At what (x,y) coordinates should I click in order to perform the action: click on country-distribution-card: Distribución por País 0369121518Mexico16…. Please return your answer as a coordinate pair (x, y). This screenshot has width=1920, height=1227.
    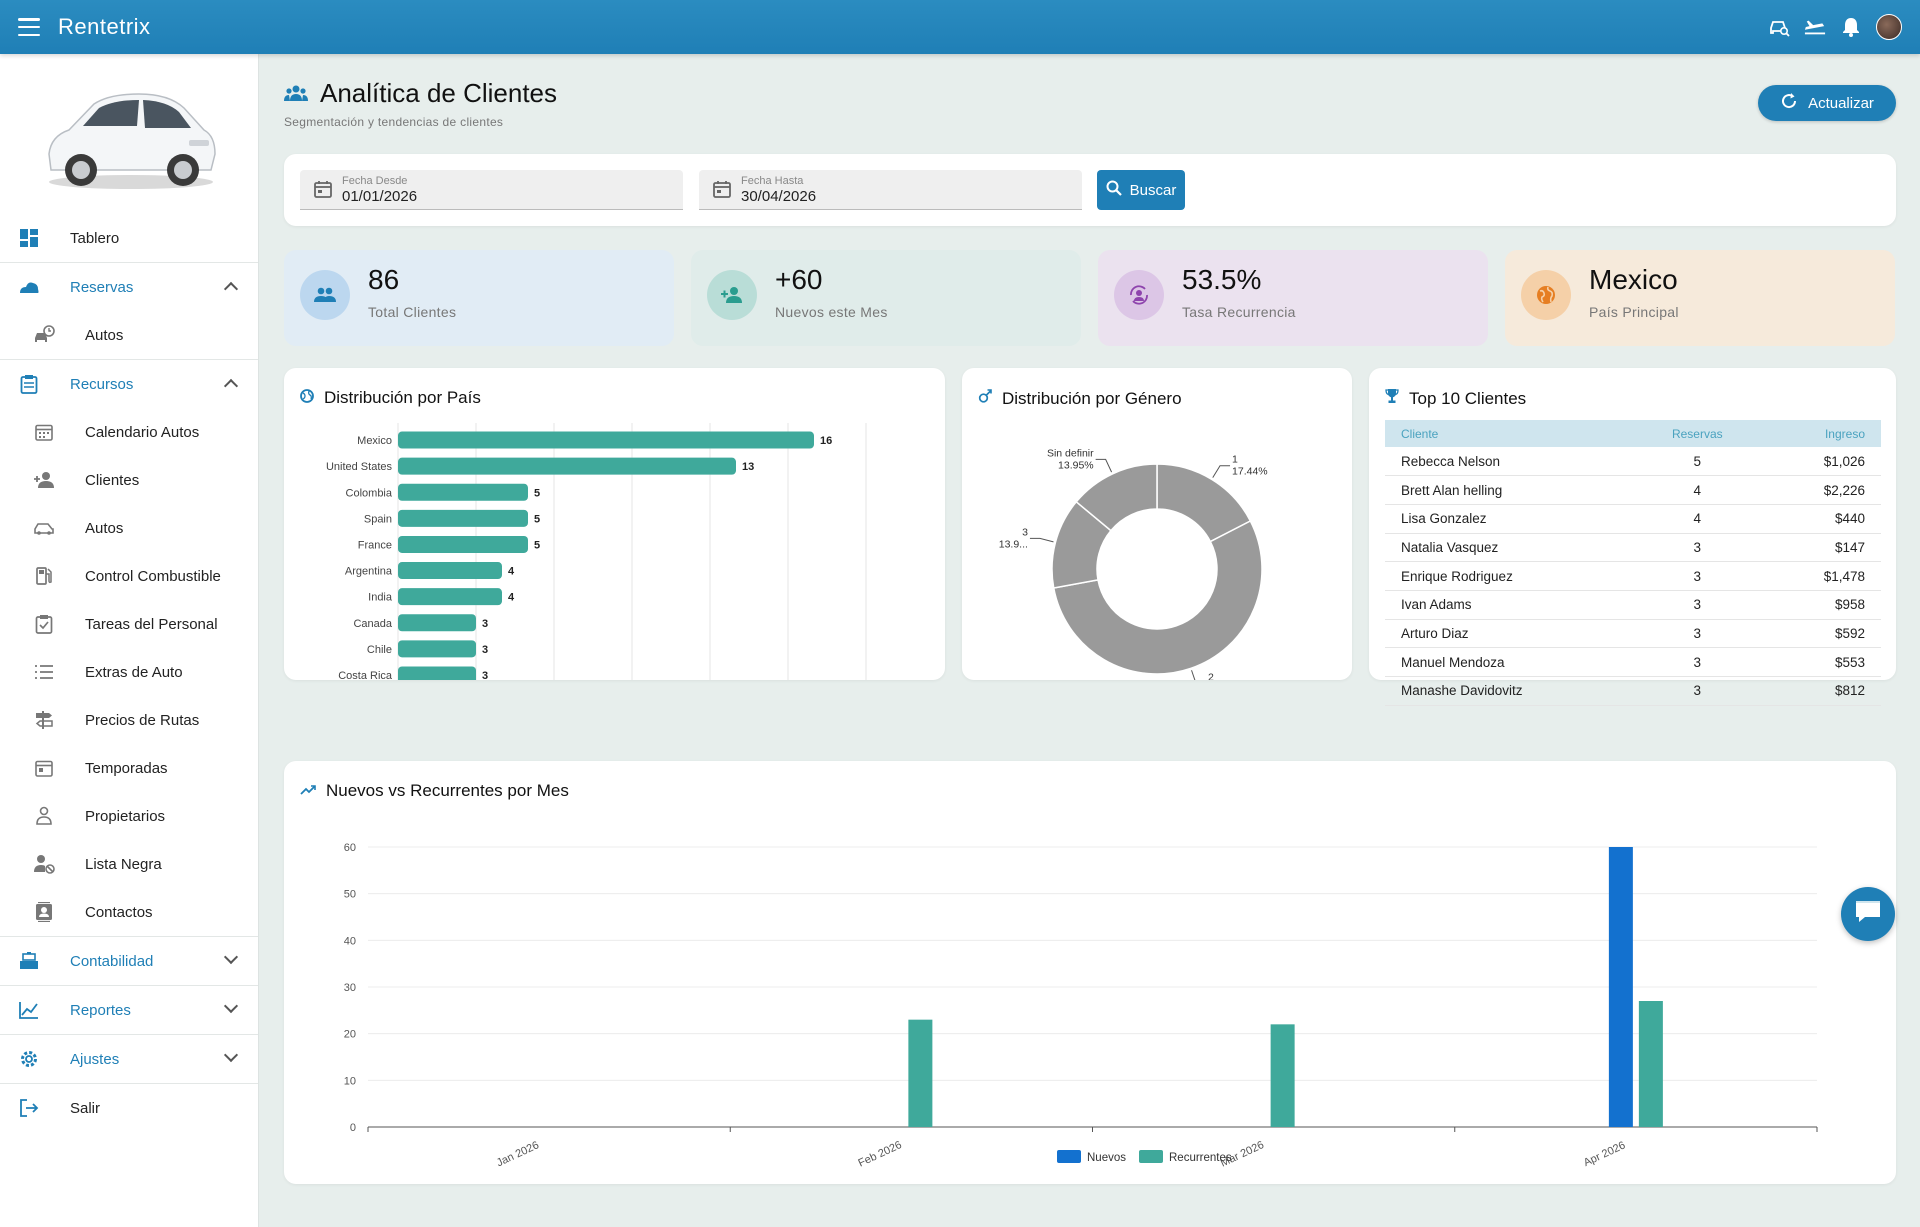
    Looking at the image, I should click on (614, 524).